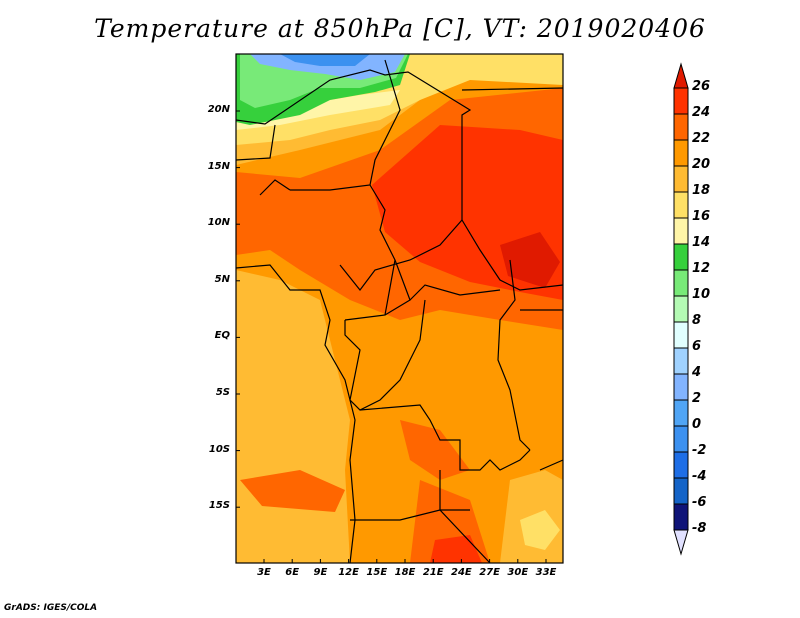 This screenshot has width=800, height=618. Describe the element at coordinates (699, 450) in the screenshot. I see `colorbar-label: -2` at that location.